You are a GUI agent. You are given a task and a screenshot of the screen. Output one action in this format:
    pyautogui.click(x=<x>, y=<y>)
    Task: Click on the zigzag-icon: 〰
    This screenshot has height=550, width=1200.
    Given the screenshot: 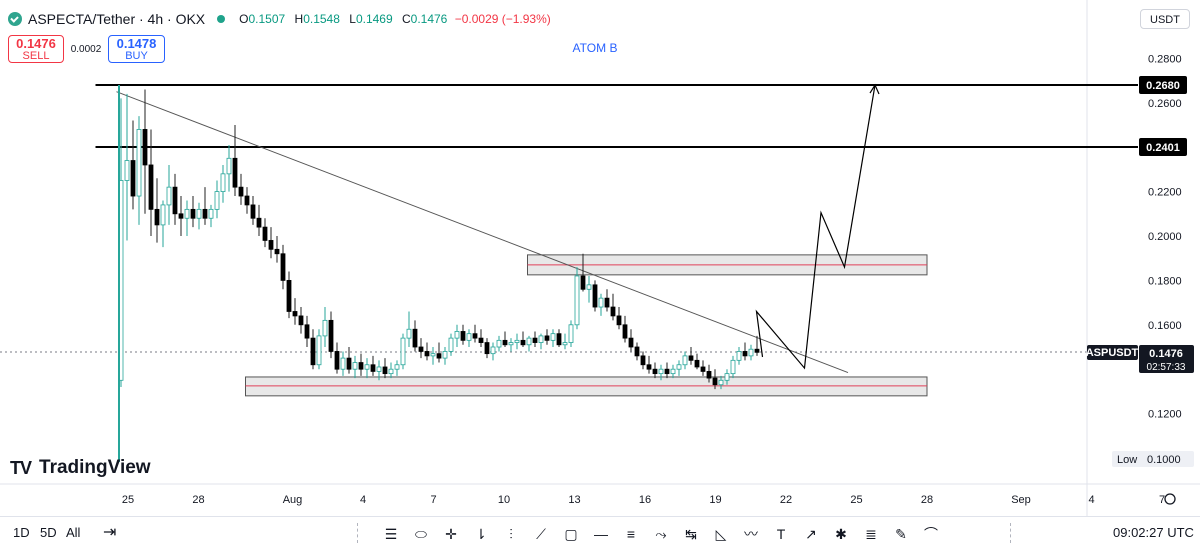 What is the action you would take?
    pyautogui.click(x=751, y=534)
    